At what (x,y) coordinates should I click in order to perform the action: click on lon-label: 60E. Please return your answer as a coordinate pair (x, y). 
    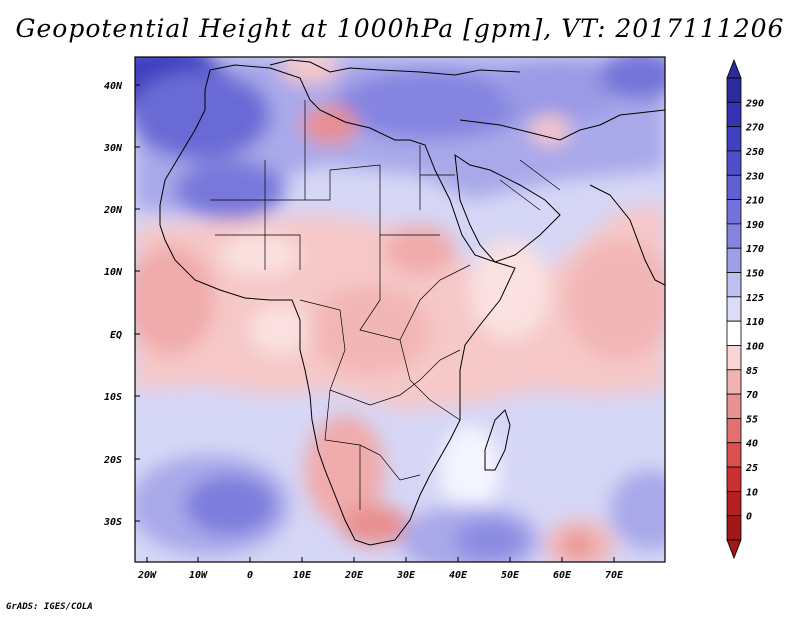
    Looking at the image, I should click on (562, 575).